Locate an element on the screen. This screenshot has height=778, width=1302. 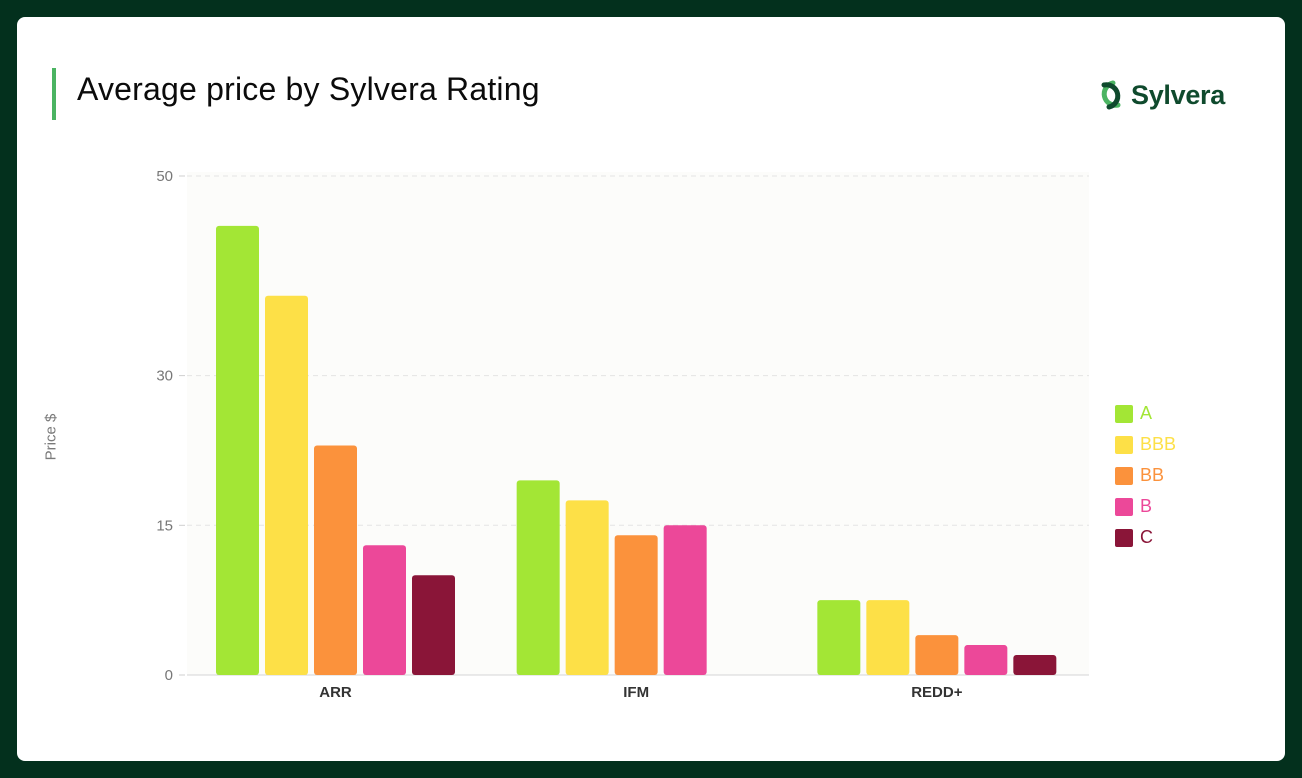
bar-redd-a is located at coordinates (839, 637).